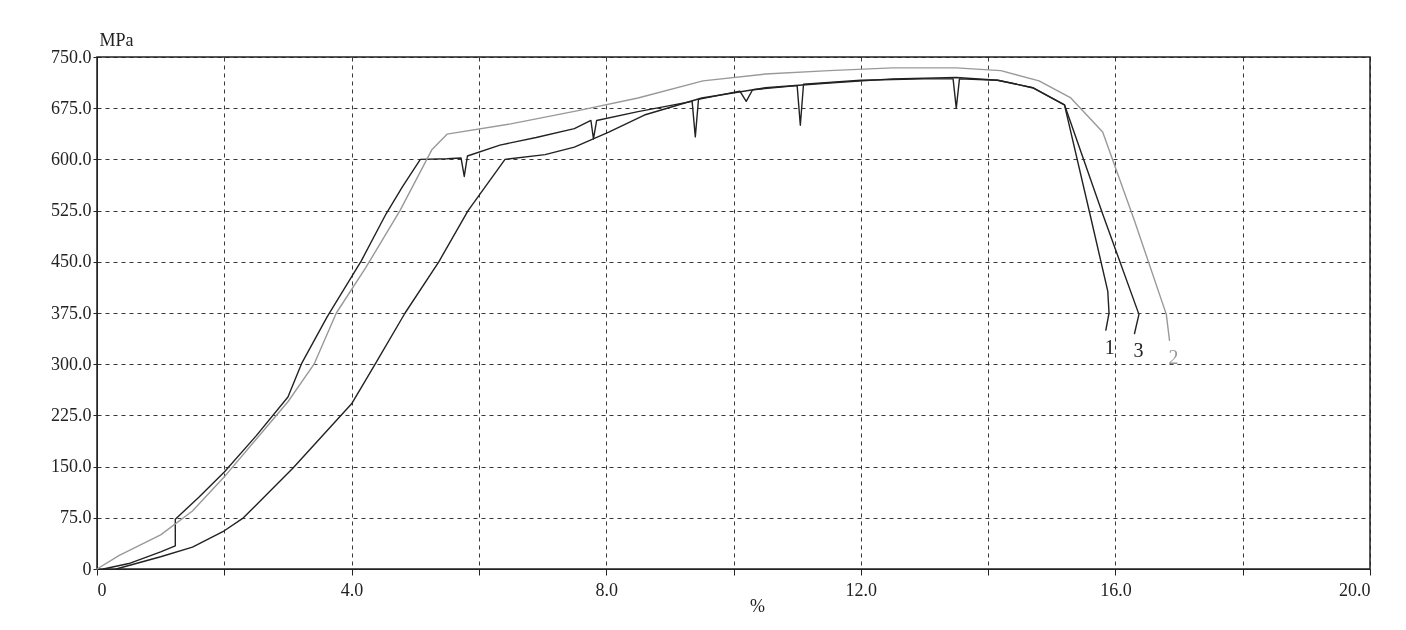  I want to click on series-label: 1, so click(1109, 347).